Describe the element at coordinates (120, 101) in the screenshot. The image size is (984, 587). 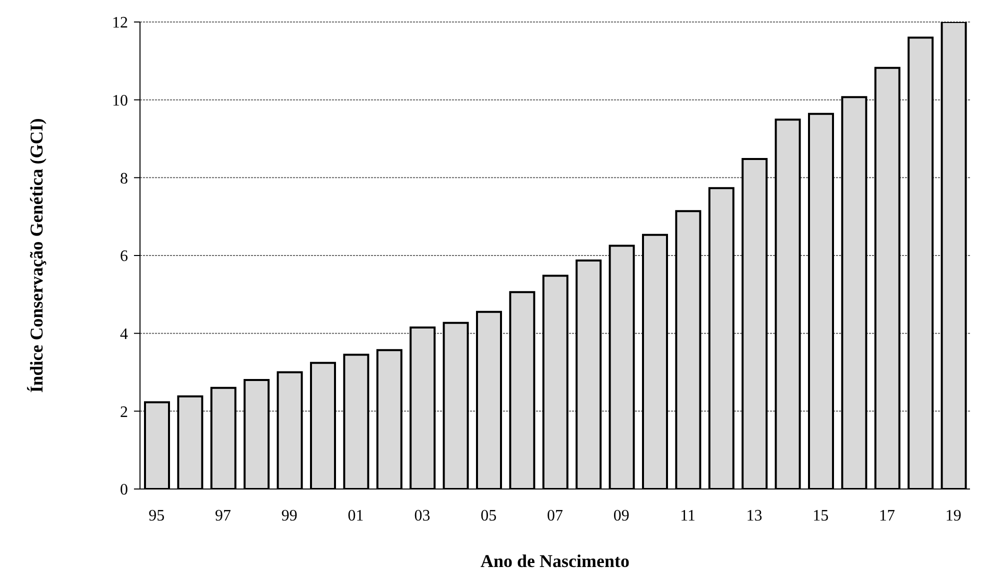
I see `y-tick-label: 10` at that location.